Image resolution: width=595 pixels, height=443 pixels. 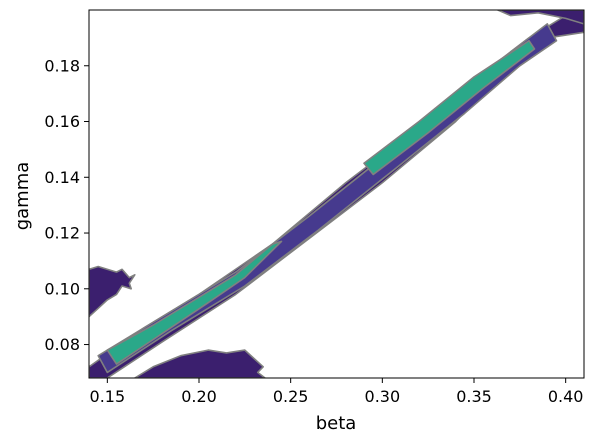 I want to click on y-axis-label: gamma, so click(x=22, y=196).